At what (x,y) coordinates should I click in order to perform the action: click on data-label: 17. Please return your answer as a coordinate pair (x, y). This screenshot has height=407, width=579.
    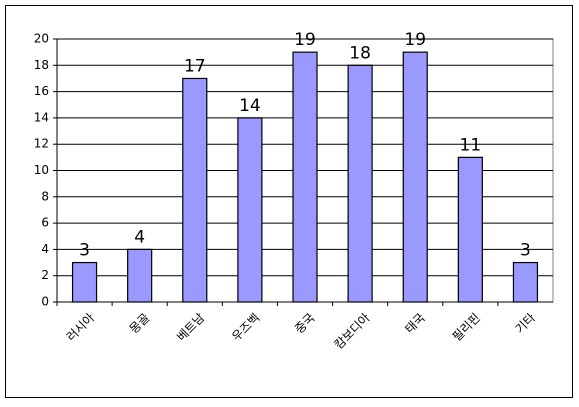
    Looking at the image, I should click on (195, 66).